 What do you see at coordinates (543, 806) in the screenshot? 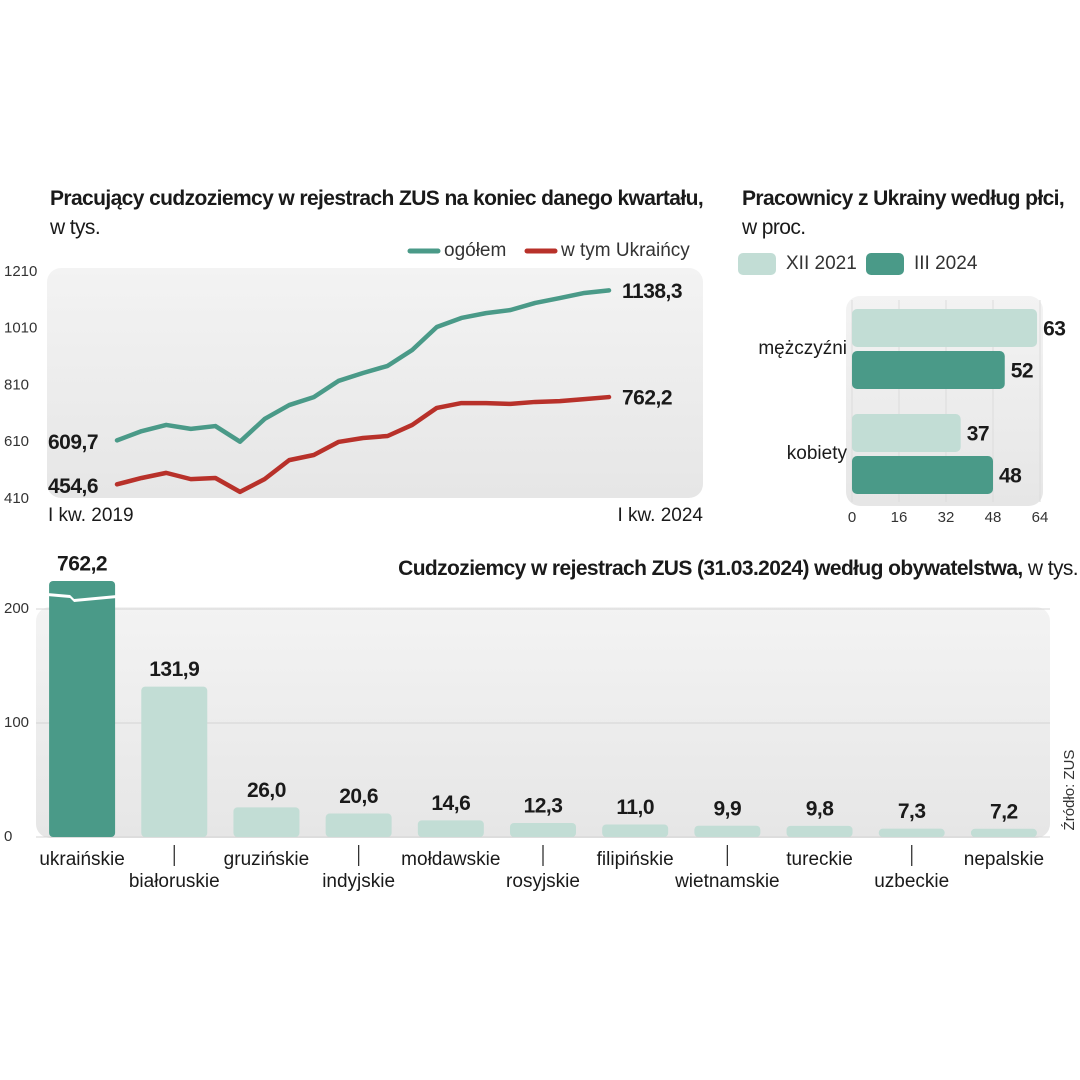
I see `data-label: 12,3` at bounding box center [543, 806].